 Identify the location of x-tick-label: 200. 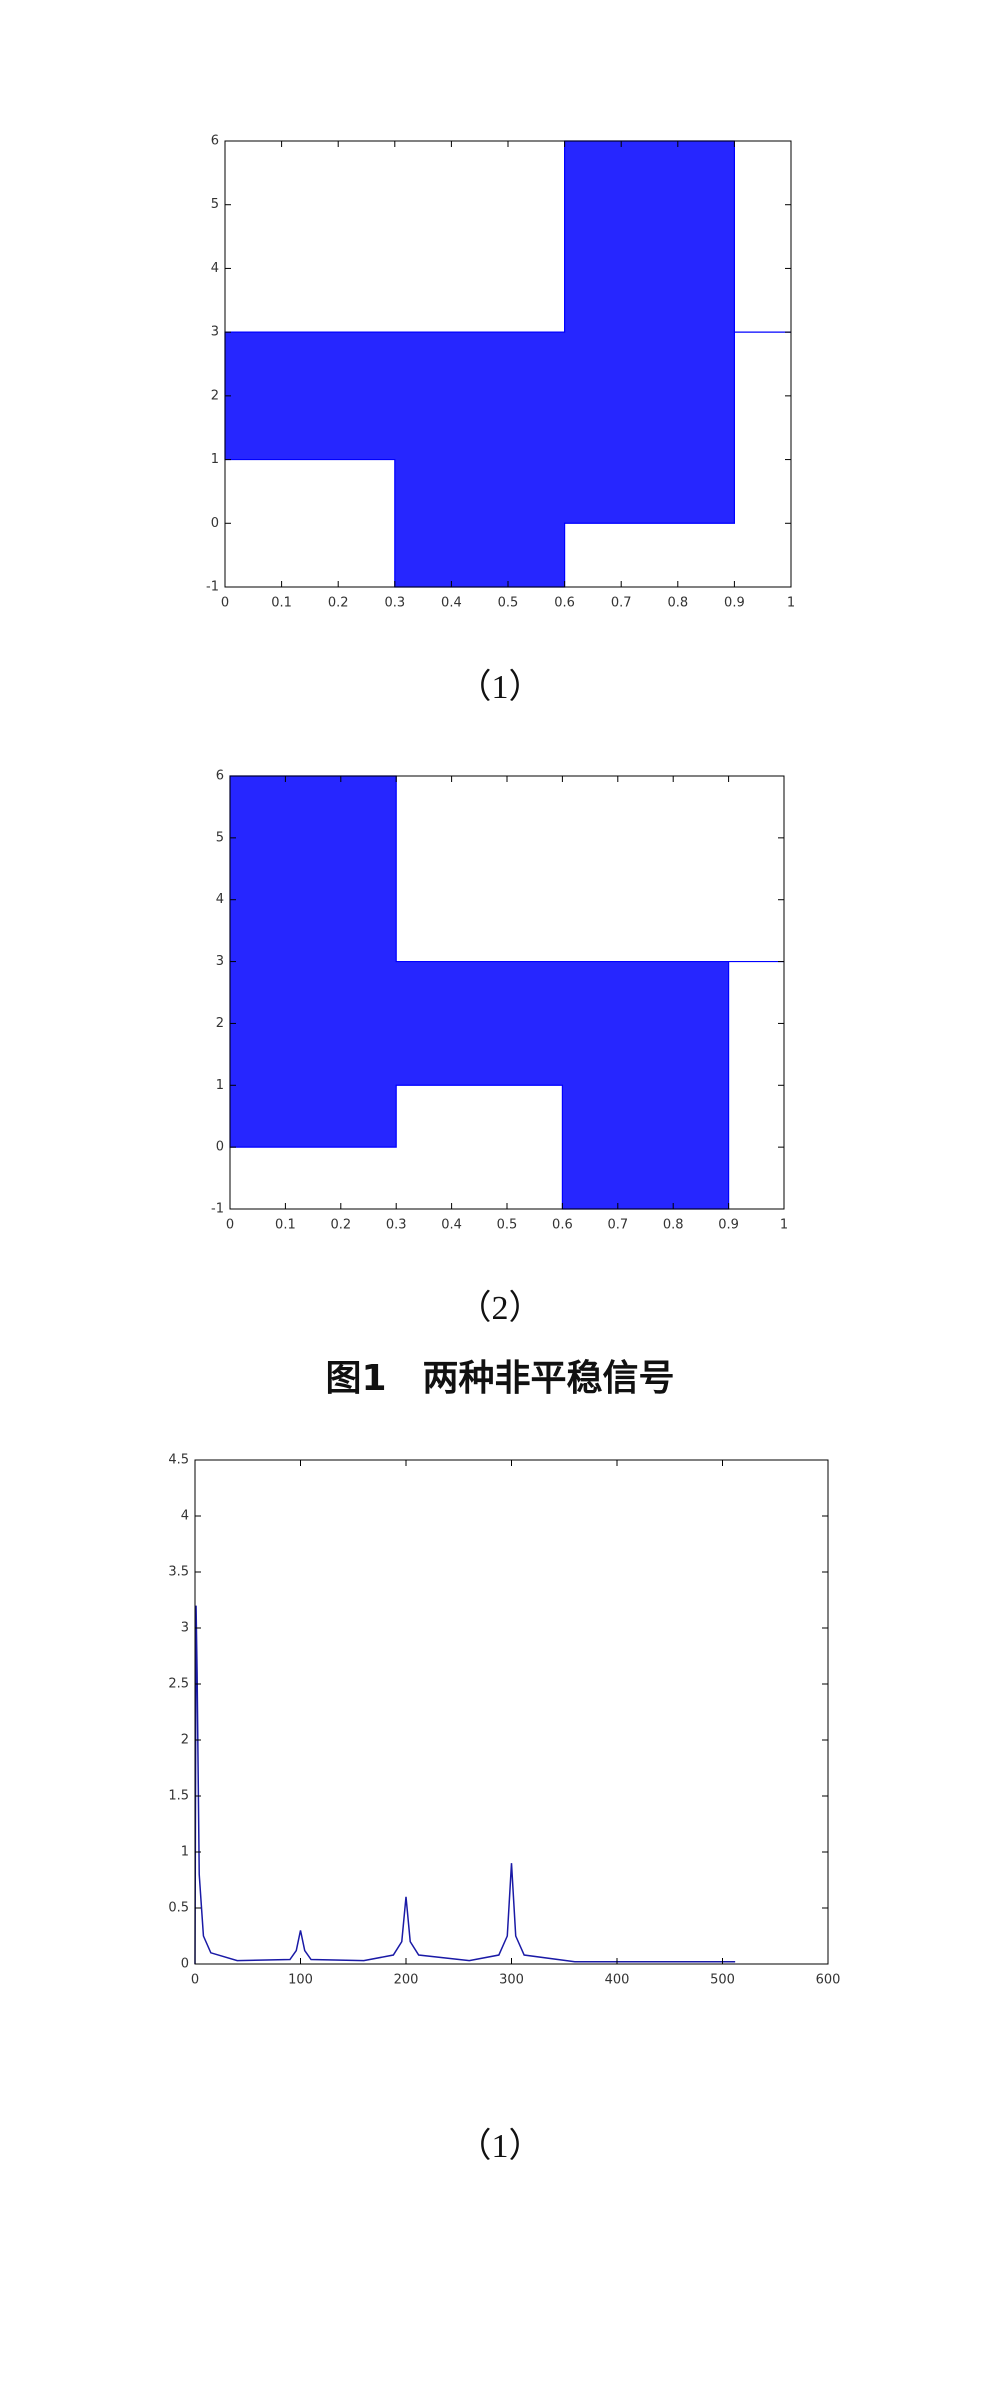
(406, 1980).